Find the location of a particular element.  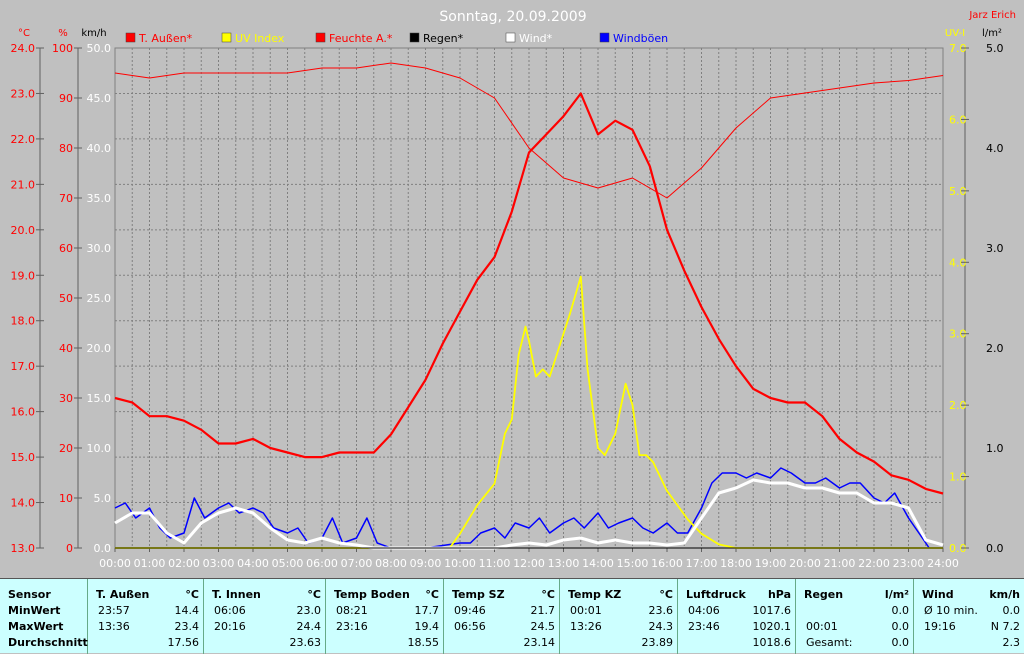

uv-tick-label: 3.0 is located at coordinates (958, 334).